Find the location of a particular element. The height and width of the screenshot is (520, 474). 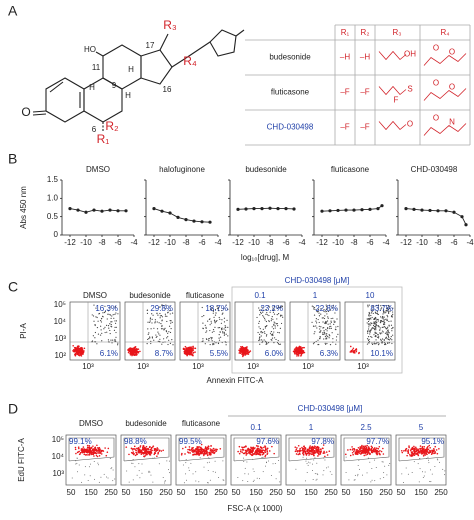

r3-atom: O is located at coordinates (410, 124).